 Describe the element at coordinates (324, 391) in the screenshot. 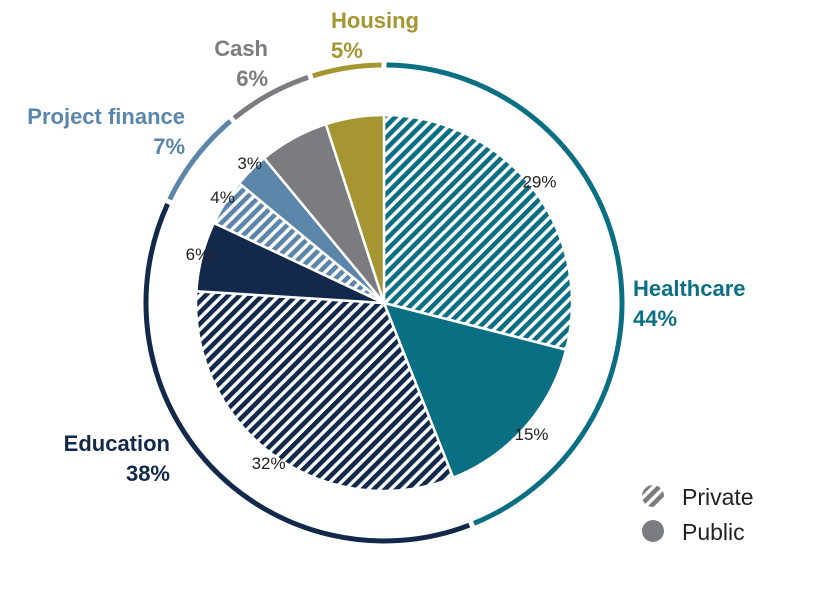

I see `slice-education-private` at that location.